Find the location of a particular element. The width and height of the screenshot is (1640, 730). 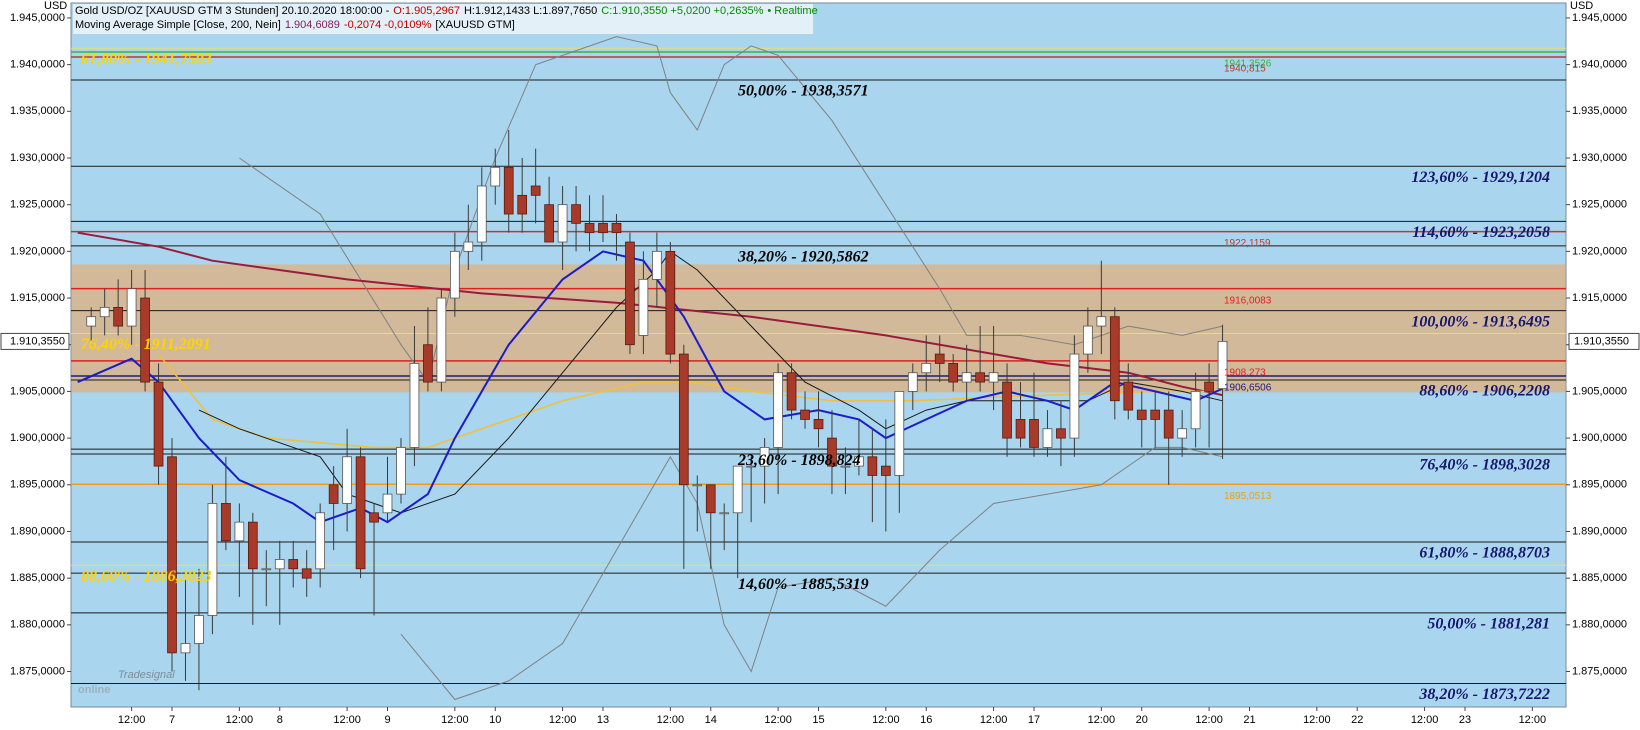

level-label: 61,80% - 1888,8703 is located at coordinates (1484, 553).